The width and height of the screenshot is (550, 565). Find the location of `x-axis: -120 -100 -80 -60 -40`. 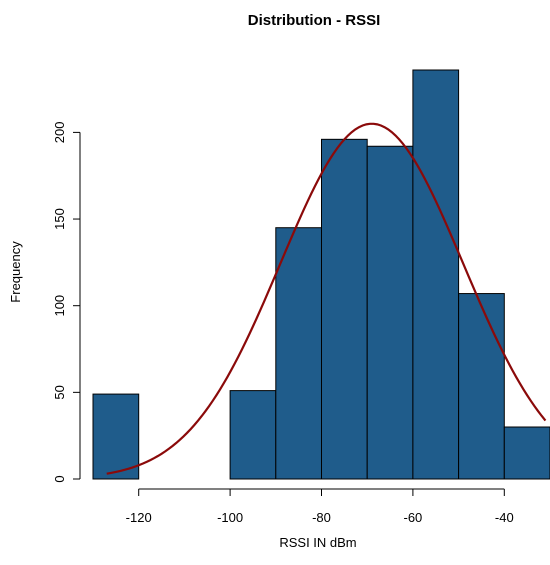

x-axis: -120 -100 -80 -60 -40 is located at coordinates (320, 506).